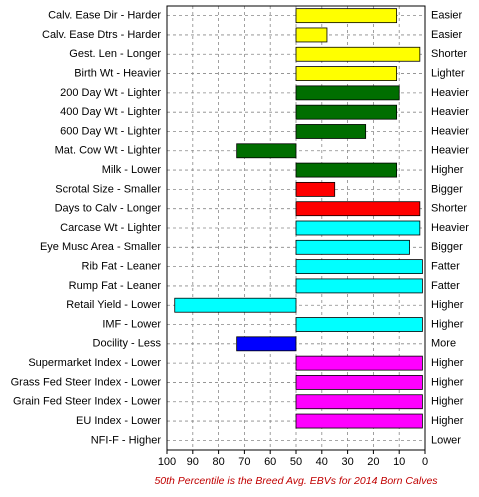 This screenshot has width=479, height=497. I want to click on x-tick-label: 10, so click(399, 462).